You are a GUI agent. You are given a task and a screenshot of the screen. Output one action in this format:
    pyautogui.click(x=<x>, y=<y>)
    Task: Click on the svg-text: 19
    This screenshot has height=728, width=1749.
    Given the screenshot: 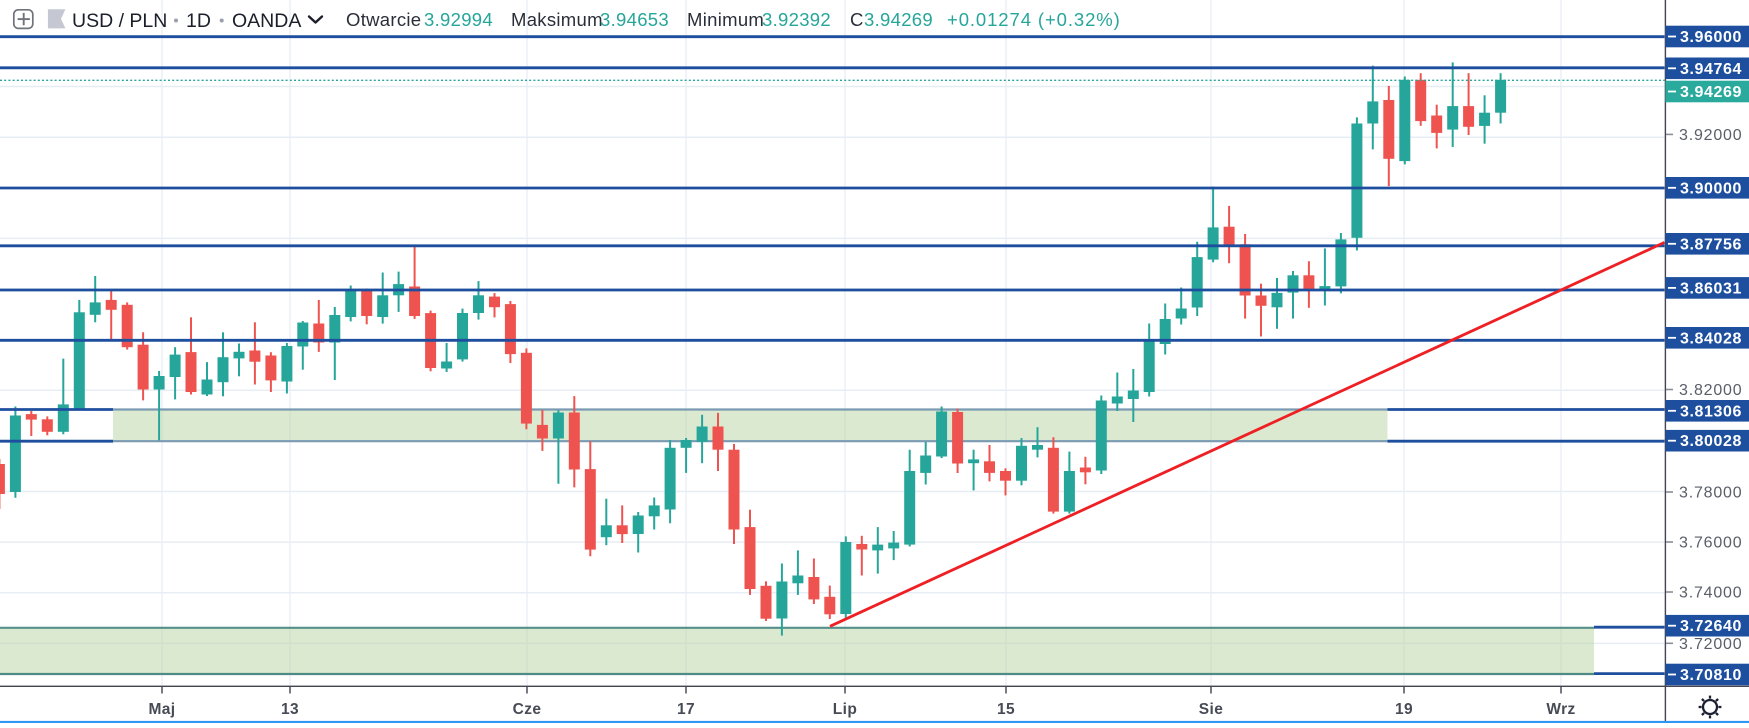 What is the action you would take?
    pyautogui.click(x=1404, y=709)
    